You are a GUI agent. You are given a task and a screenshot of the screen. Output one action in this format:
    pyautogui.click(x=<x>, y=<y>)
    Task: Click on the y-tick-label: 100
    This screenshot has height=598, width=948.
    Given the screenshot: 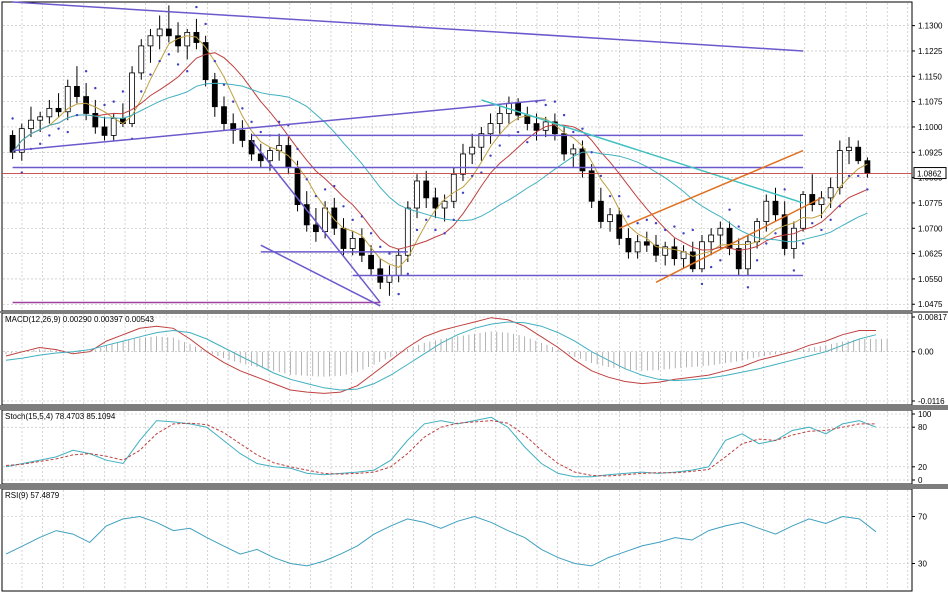 What is the action you would take?
    pyautogui.click(x=925, y=414)
    